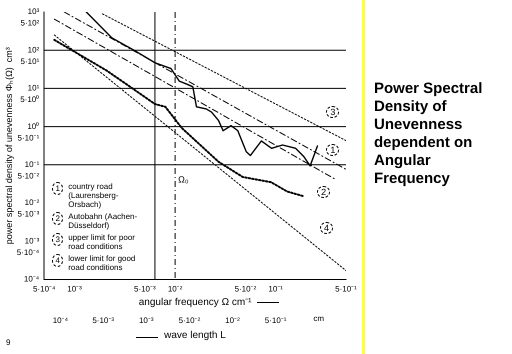 The width and height of the screenshot is (512, 354). Describe the element at coordinates (276, 289) in the screenshot. I see `x-tick-label: 10⁻¹` at that location.